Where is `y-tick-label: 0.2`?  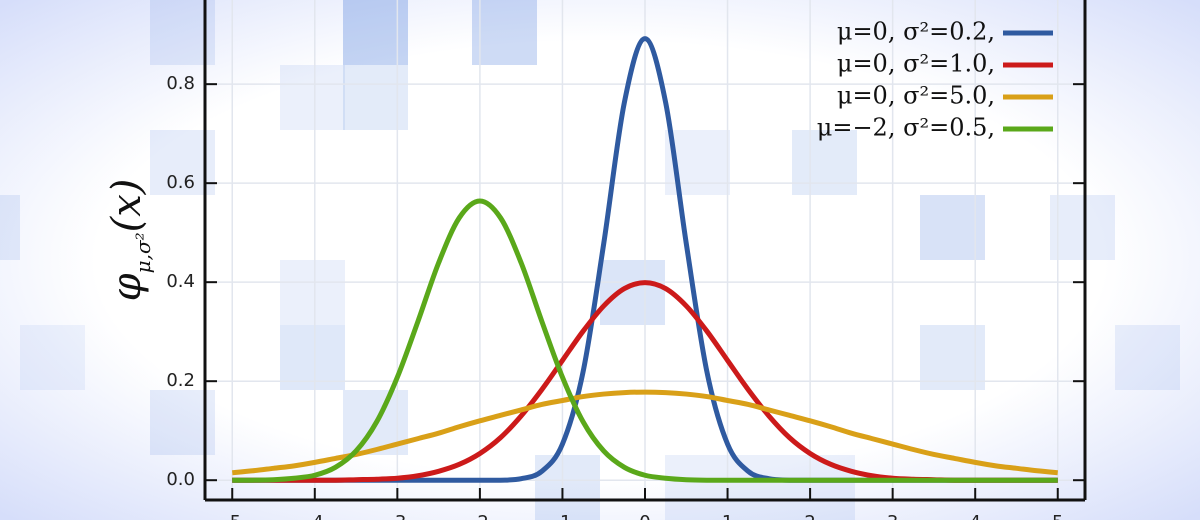 y-tick-label: 0.2 is located at coordinates (180, 380).